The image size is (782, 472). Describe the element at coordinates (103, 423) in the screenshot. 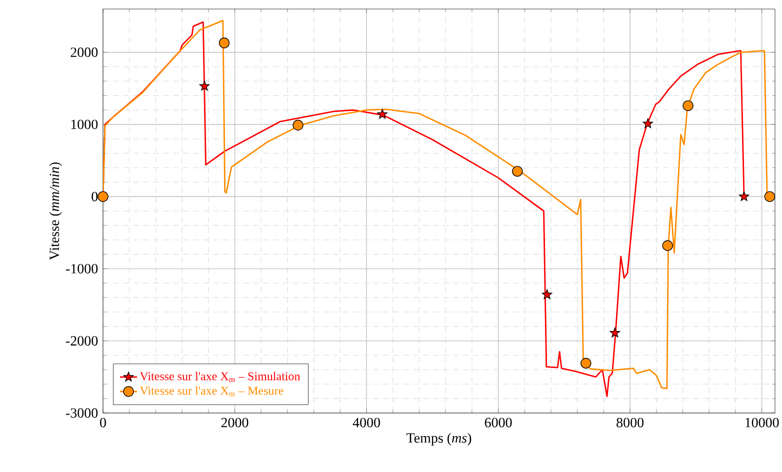

I see `x-tick-label: 0` at that location.